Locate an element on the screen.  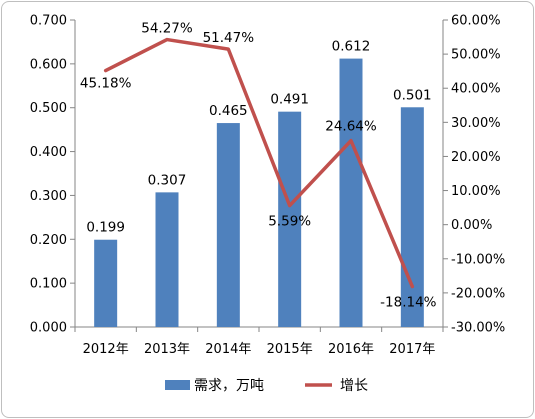
line-value-label: 24.64% is located at coordinates (351, 127).